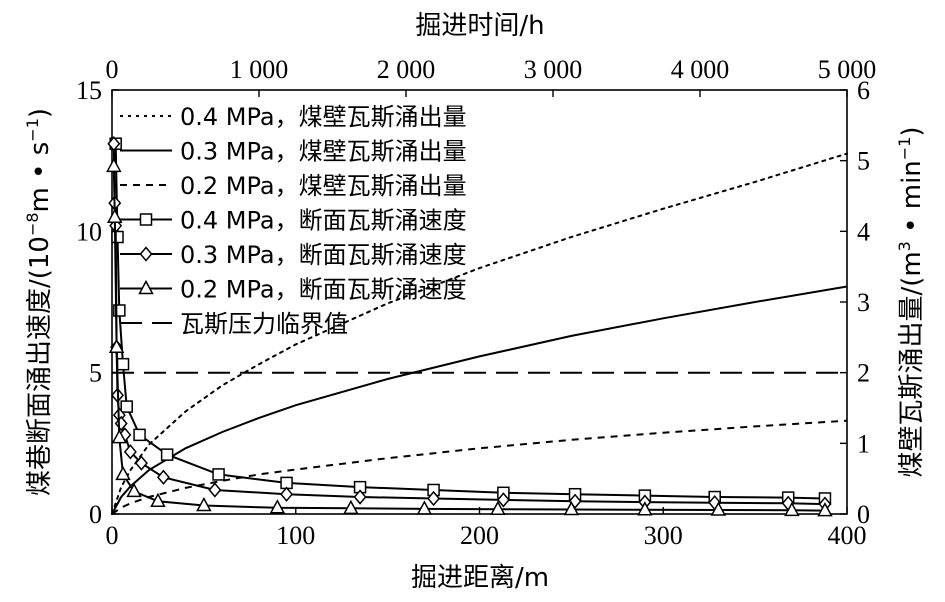 The width and height of the screenshot is (945, 602). Describe the element at coordinates (700, 69) in the screenshot. I see `x-top-tick-label: 4 000` at that location.